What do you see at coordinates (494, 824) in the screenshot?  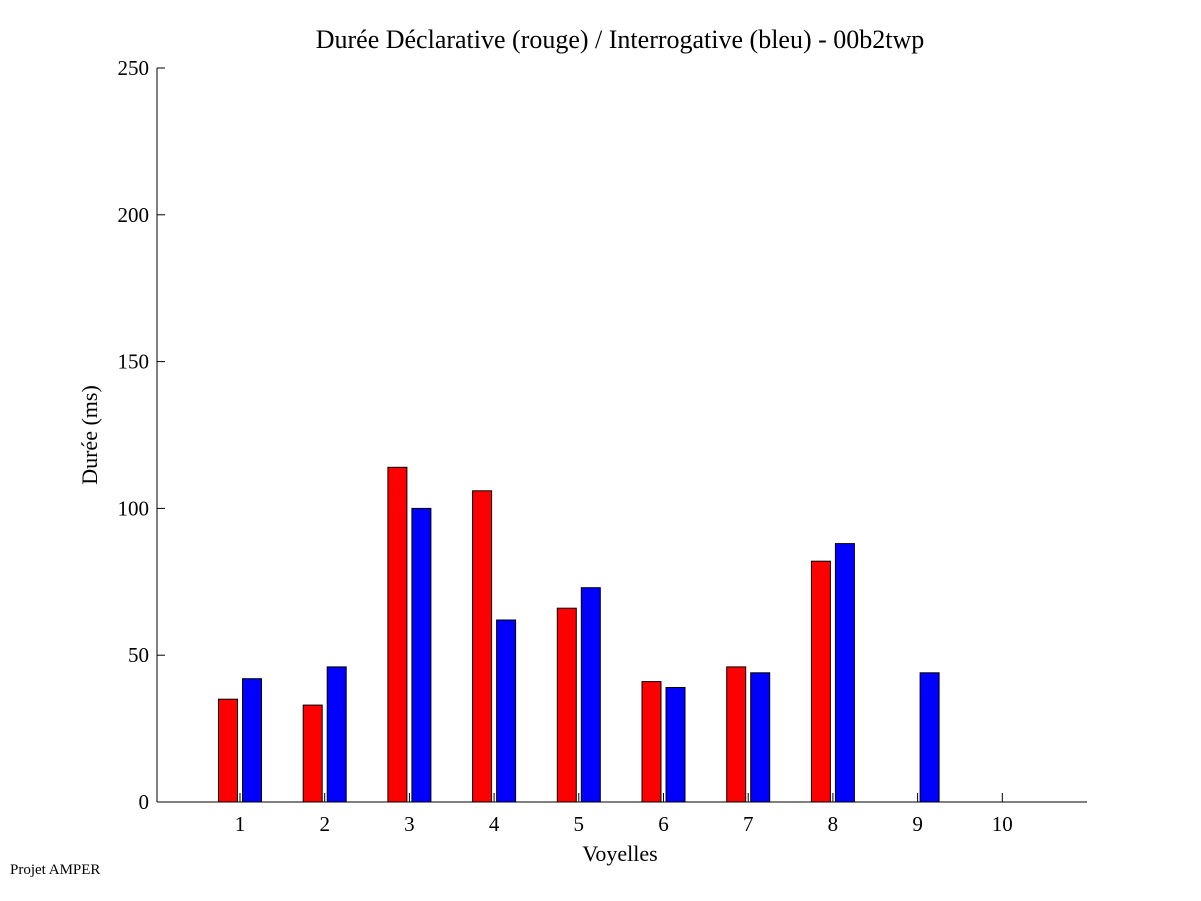 I see `x-tick-label-4: 4` at bounding box center [494, 824].